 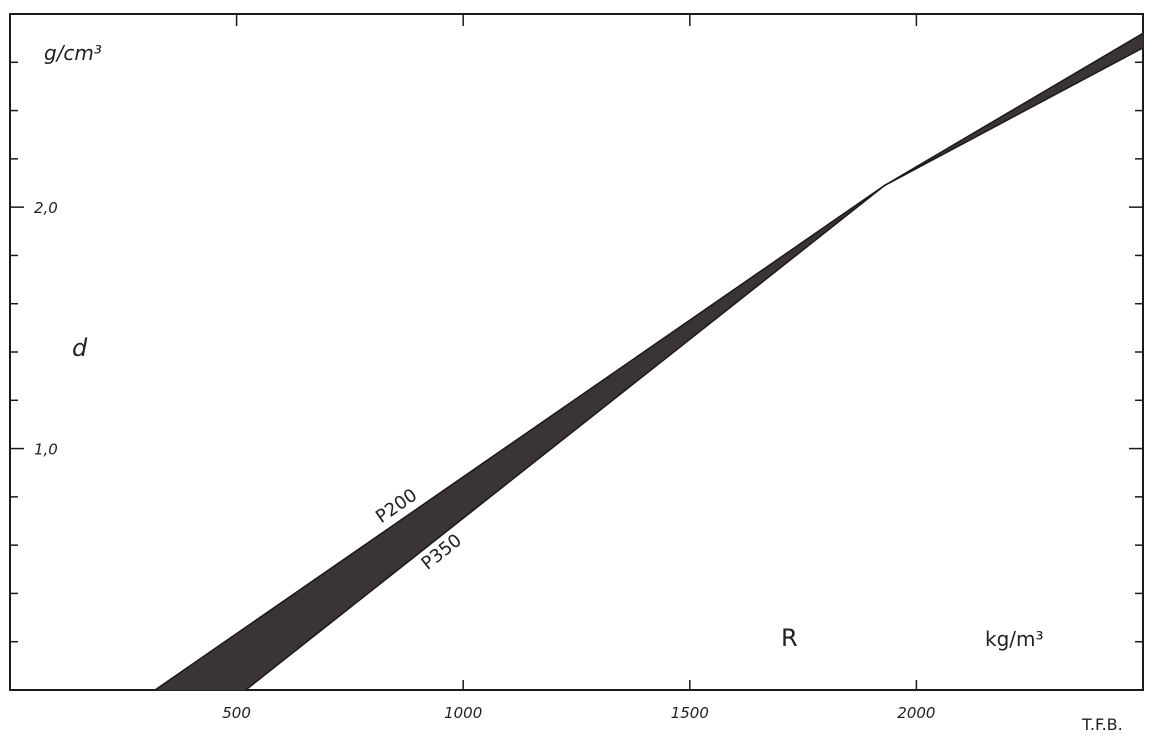 What do you see at coordinates (80, 348) in the screenshot?
I see `y-axis-label: d` at bounding box center [80, 348].